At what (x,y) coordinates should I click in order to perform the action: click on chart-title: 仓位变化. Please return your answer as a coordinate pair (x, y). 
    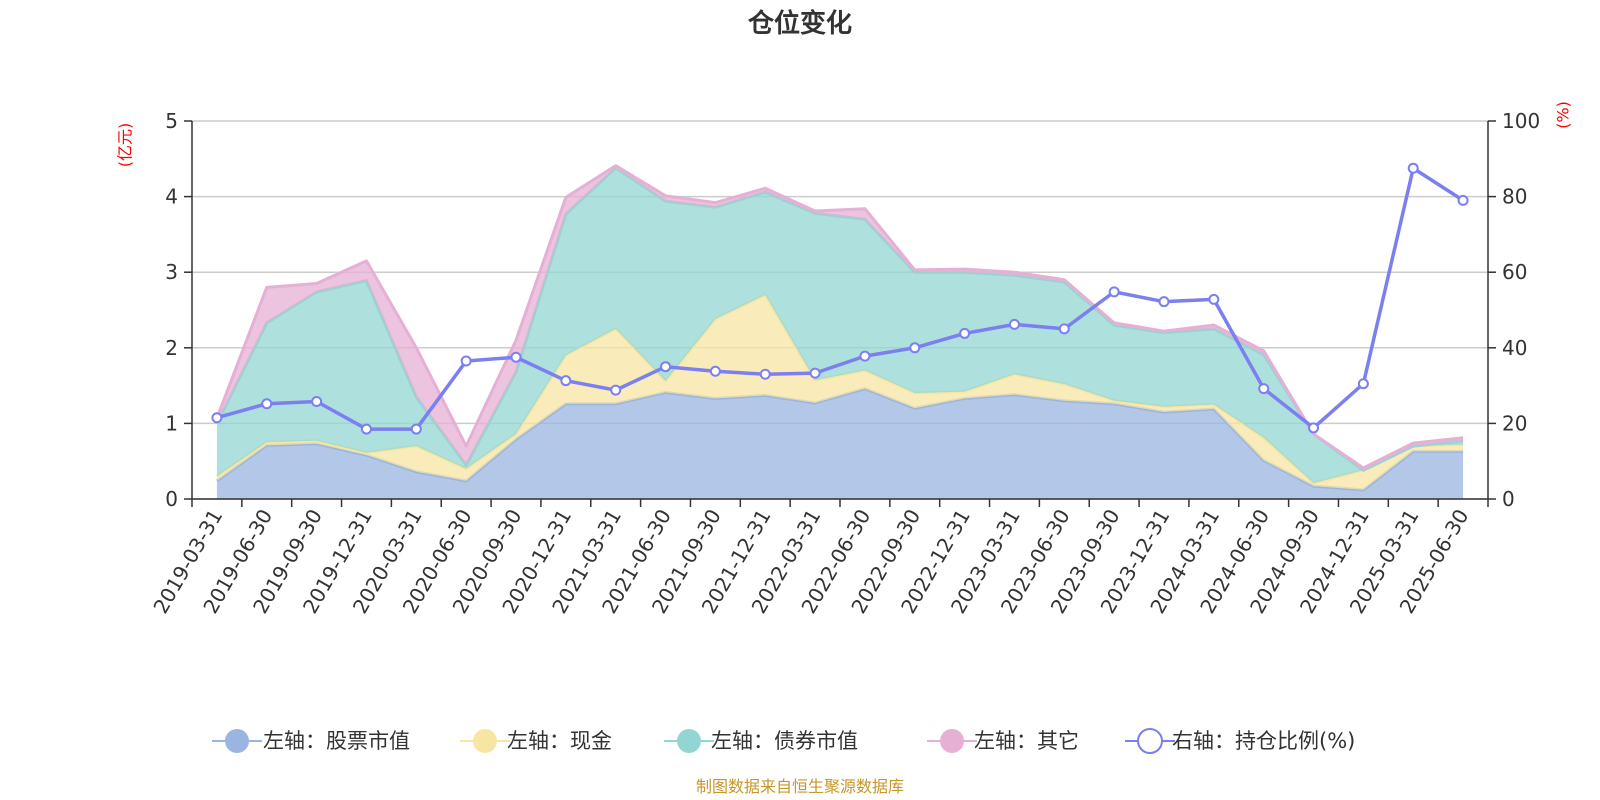
    Looking at the image, I should click on (799, 23).